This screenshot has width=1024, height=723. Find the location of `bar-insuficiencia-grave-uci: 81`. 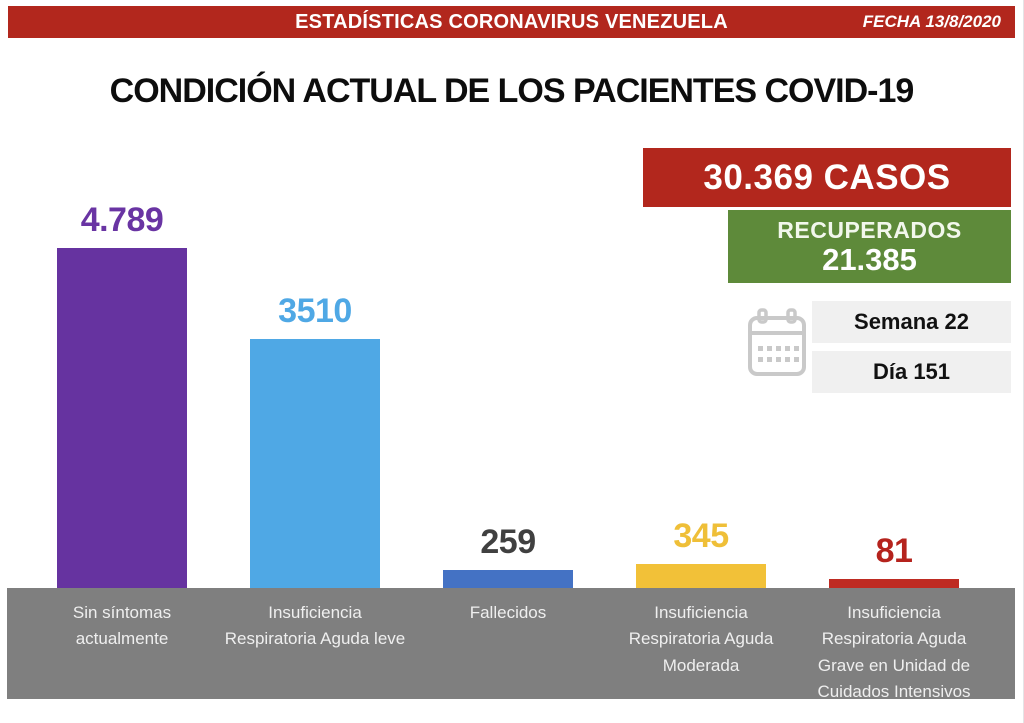

bar-insuficiencia-grave-uci: 81 is located at coordinates (894, 560).